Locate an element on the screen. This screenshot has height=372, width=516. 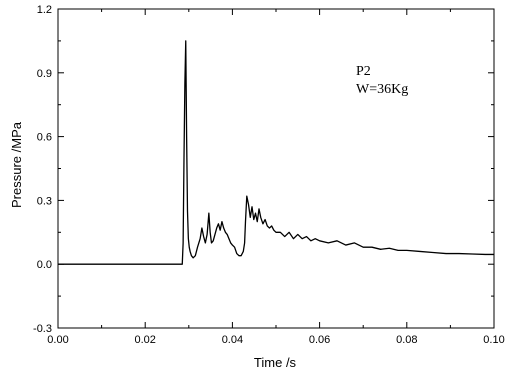
y-tick-label: 0.3 is located at coordinates (44, 201).